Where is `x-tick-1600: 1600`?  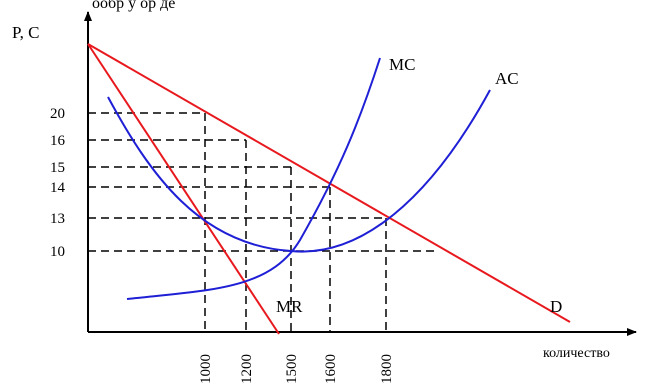 x-tick-1600: 1600 is located at coordinates (331, 369).